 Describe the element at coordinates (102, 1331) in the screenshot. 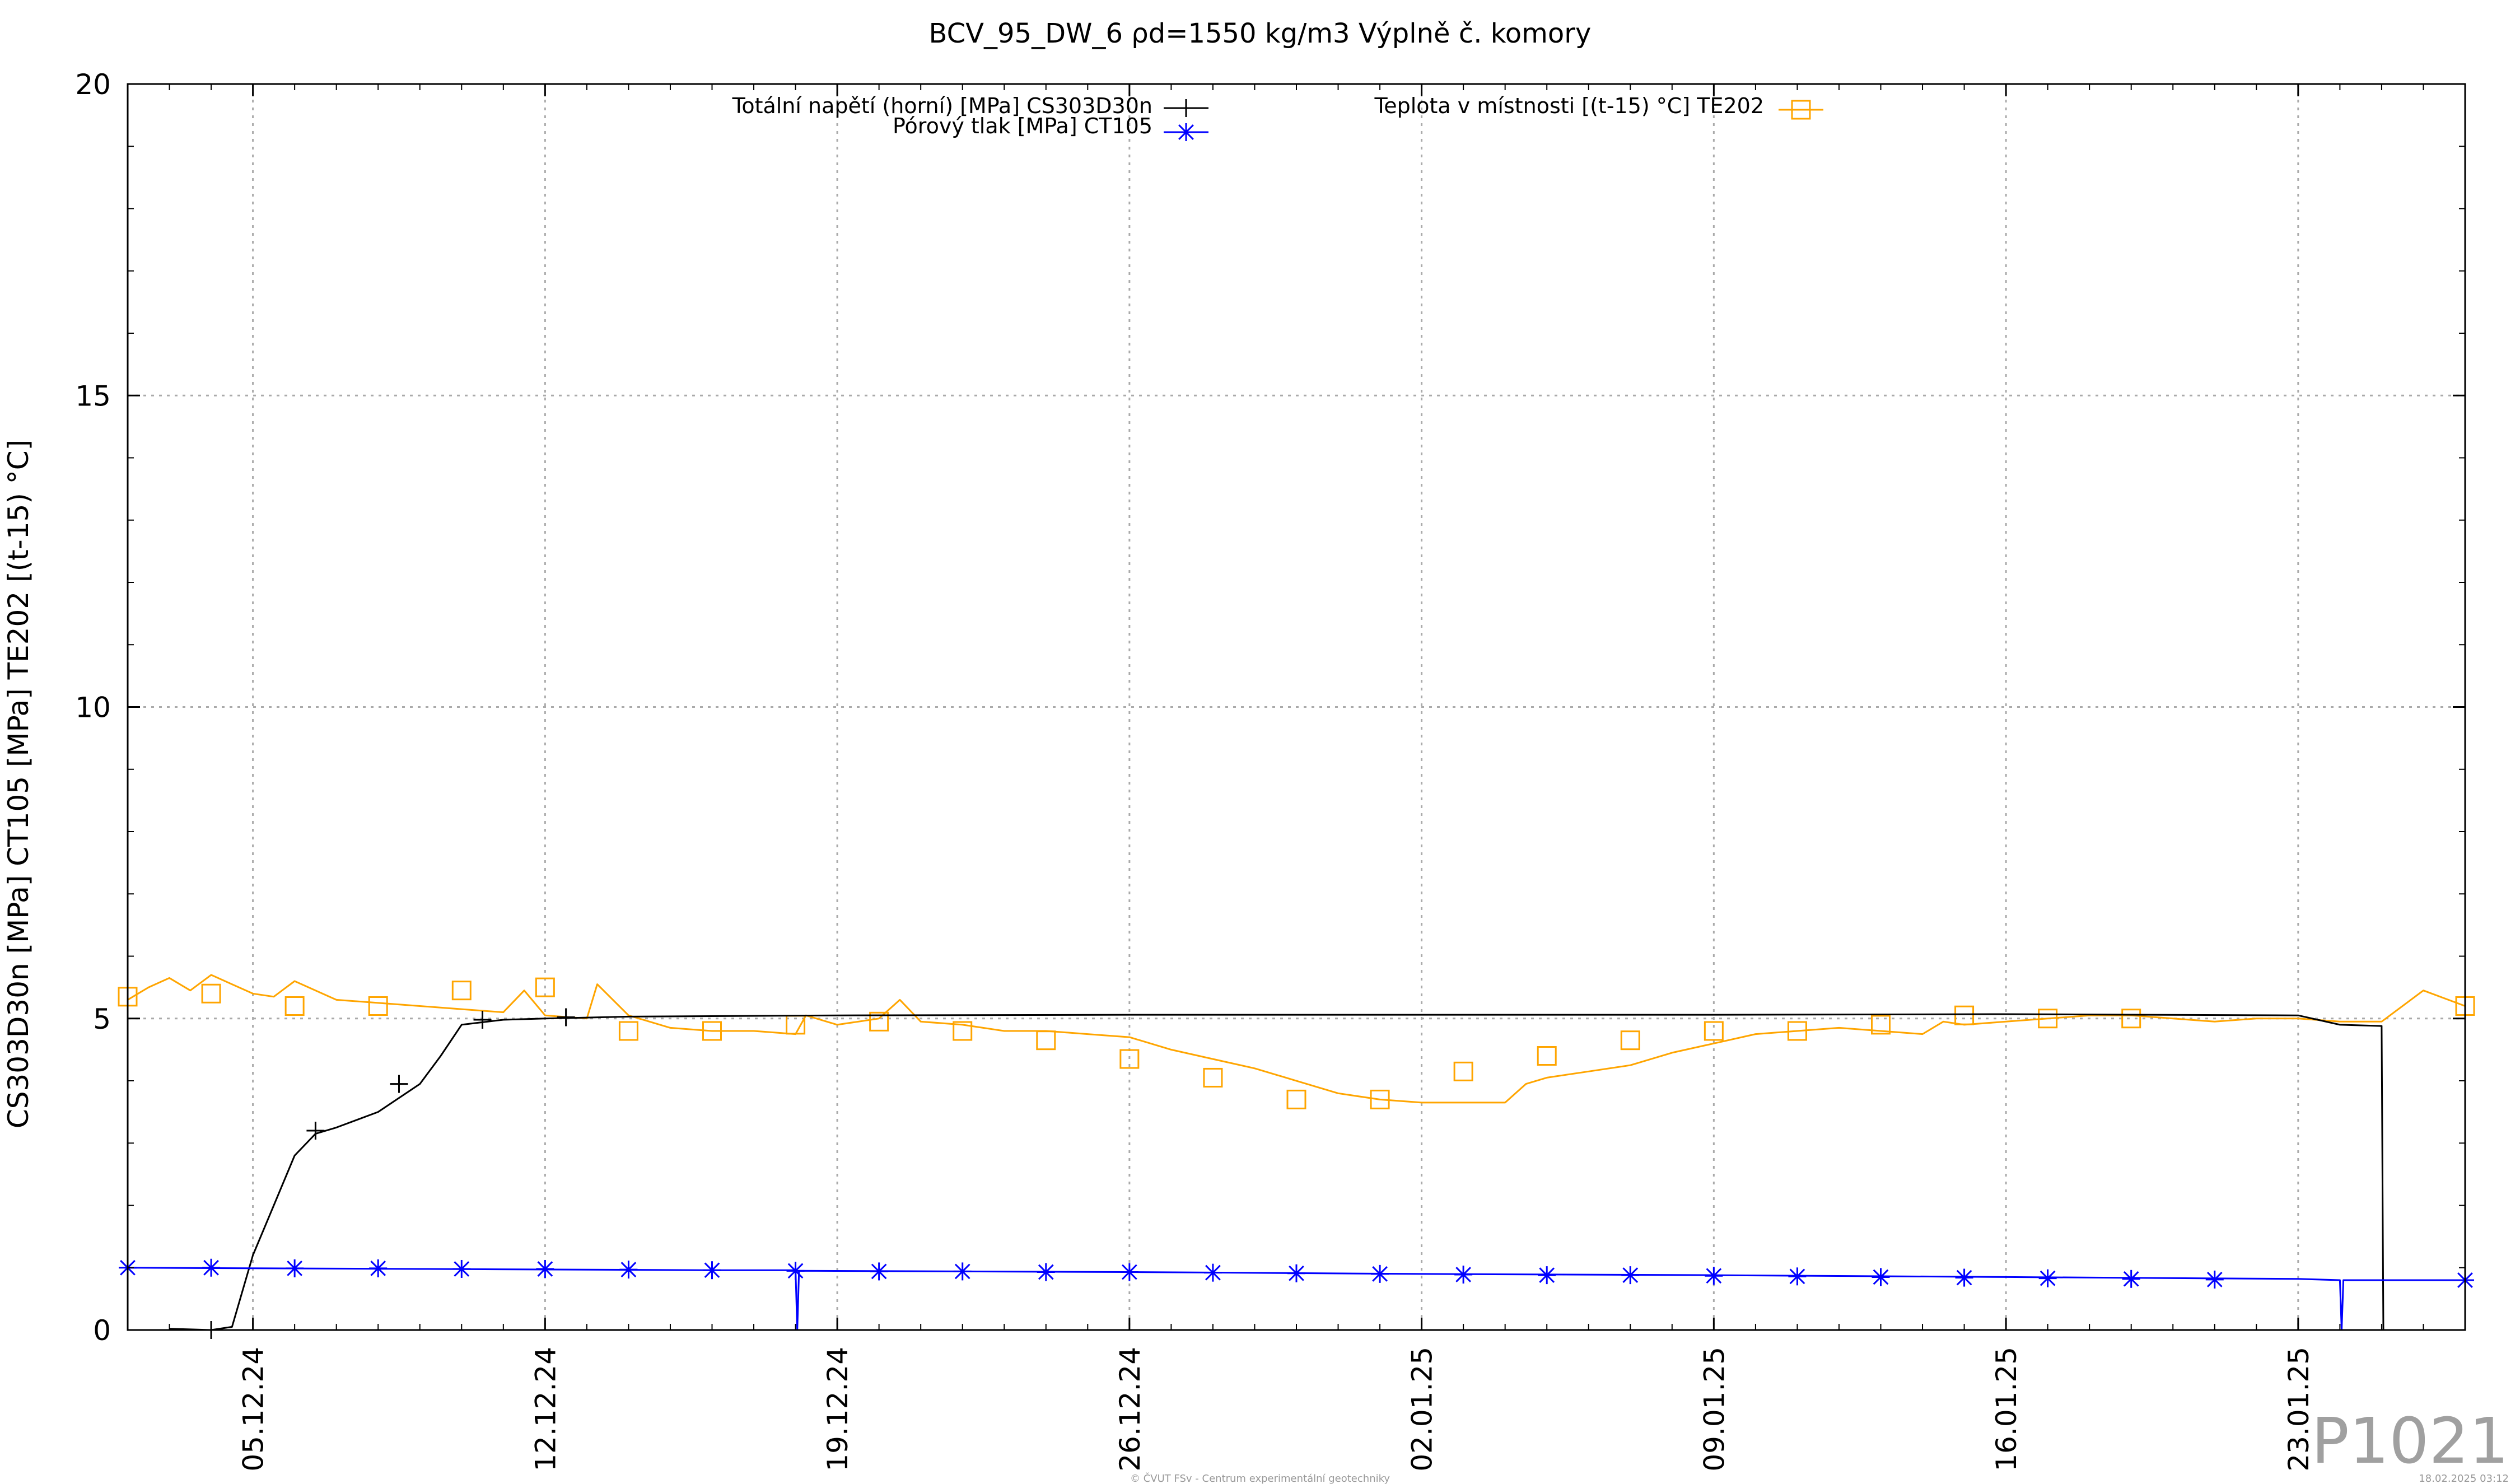

I see `y-tick-label: 0` at that location.